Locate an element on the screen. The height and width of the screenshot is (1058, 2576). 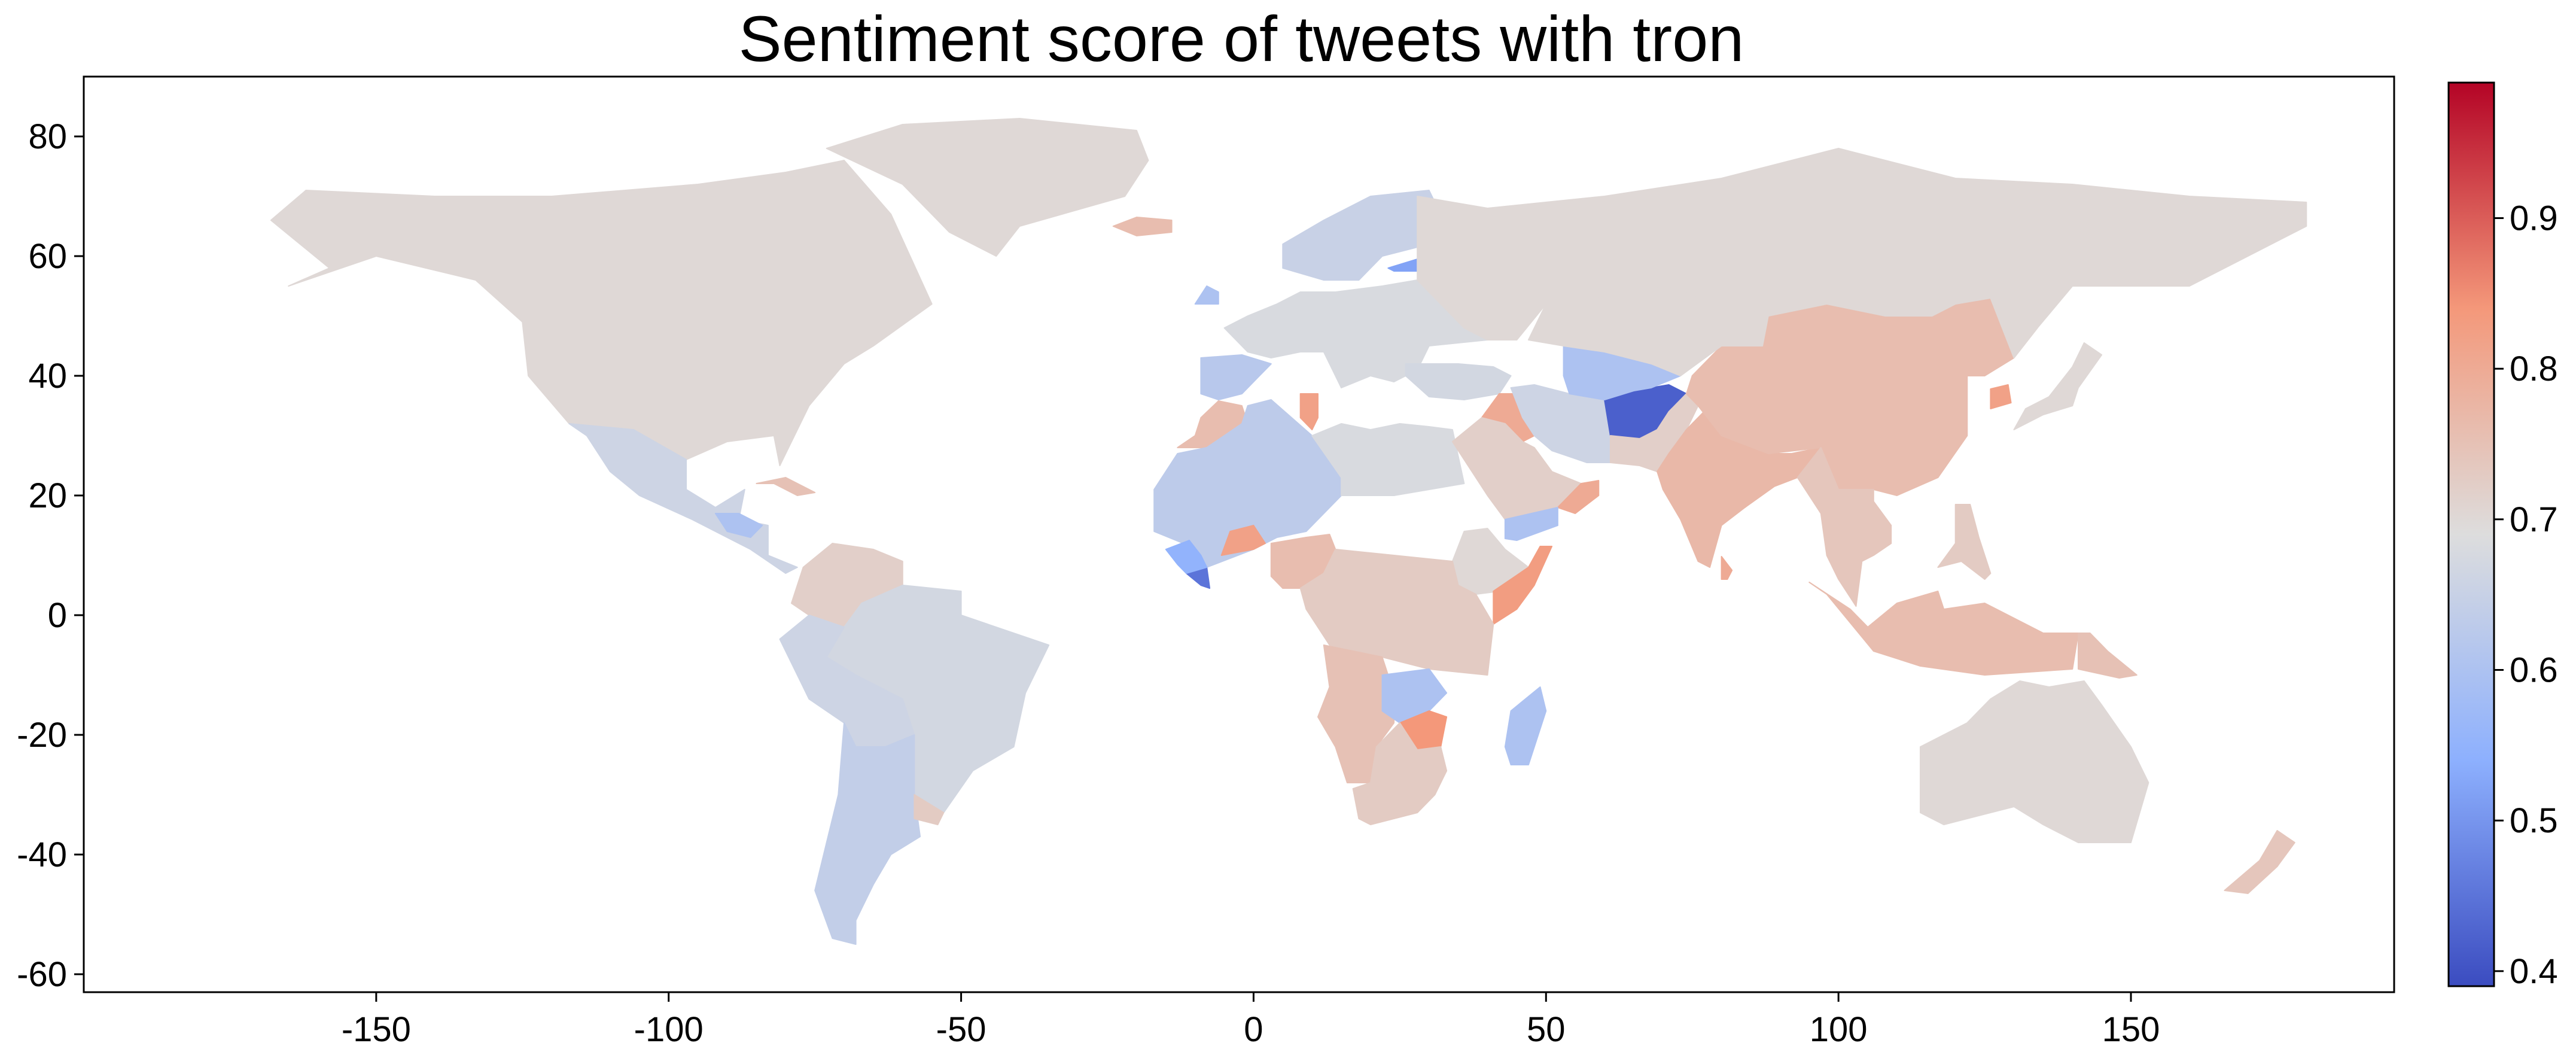
y-tick-label: 0 is located at coordinates (57, 615).